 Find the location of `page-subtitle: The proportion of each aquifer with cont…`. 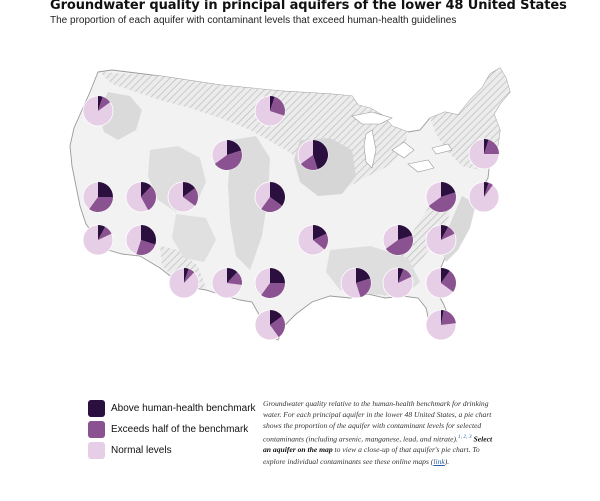

page-subtitle: The proportion of each aquifer with cont… is located at coordinates (253, 20).